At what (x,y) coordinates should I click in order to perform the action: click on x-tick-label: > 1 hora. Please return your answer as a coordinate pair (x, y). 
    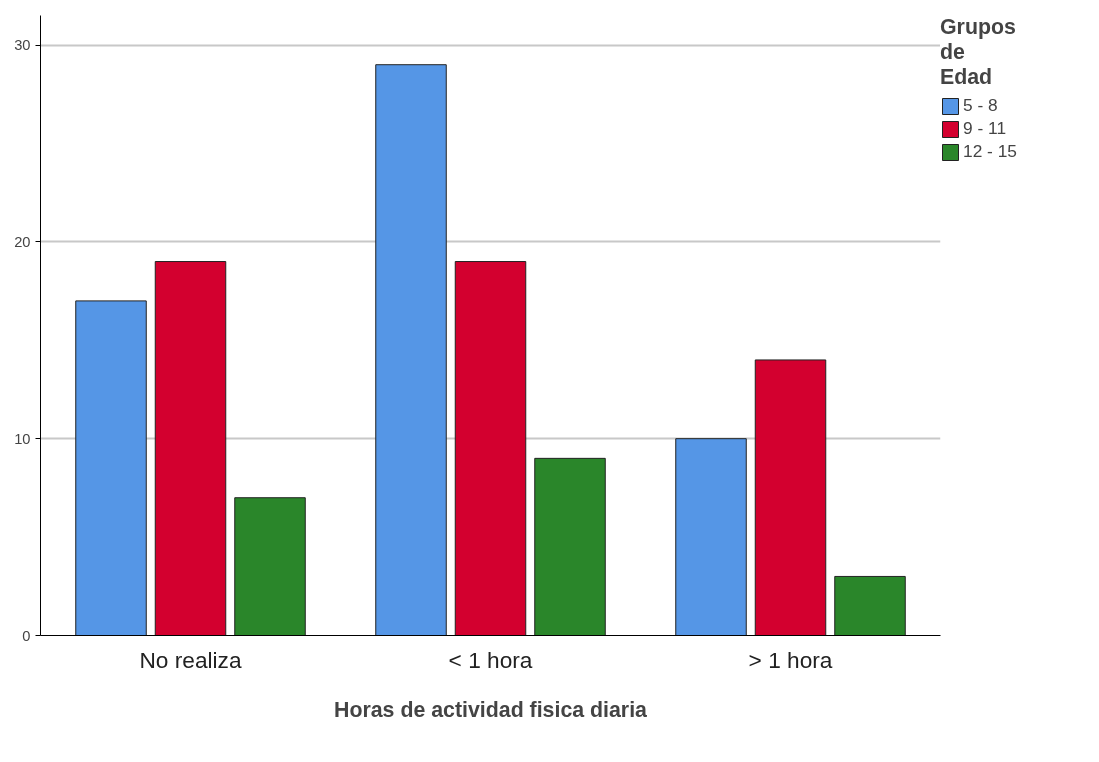
    Looking at the image, I should click on (790, 659).